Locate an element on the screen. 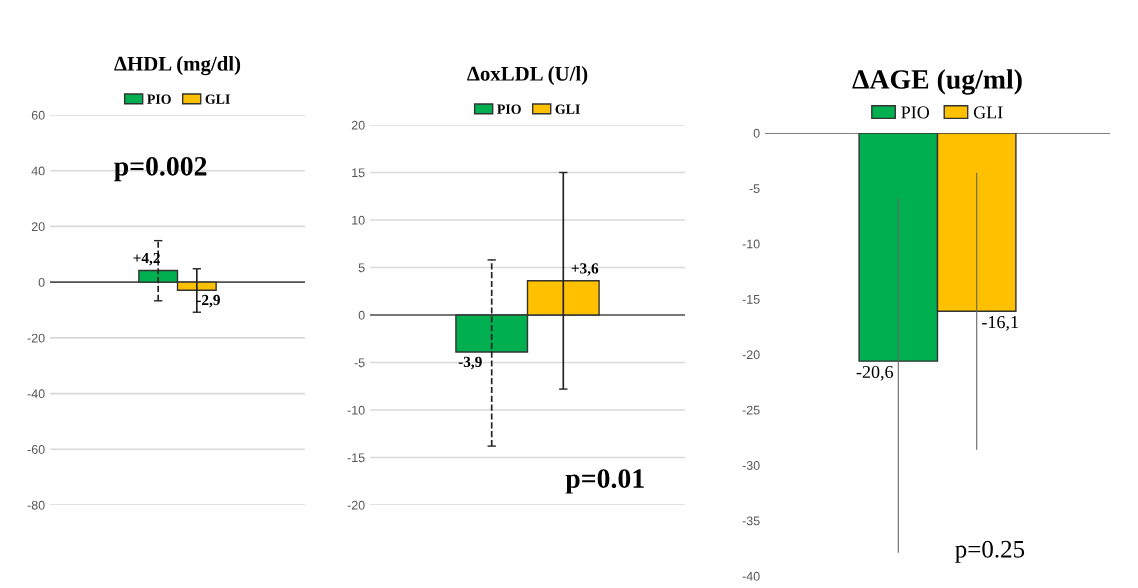  chart-title: ΔHDL (mg/dl) is located at coordinates (177, 66).